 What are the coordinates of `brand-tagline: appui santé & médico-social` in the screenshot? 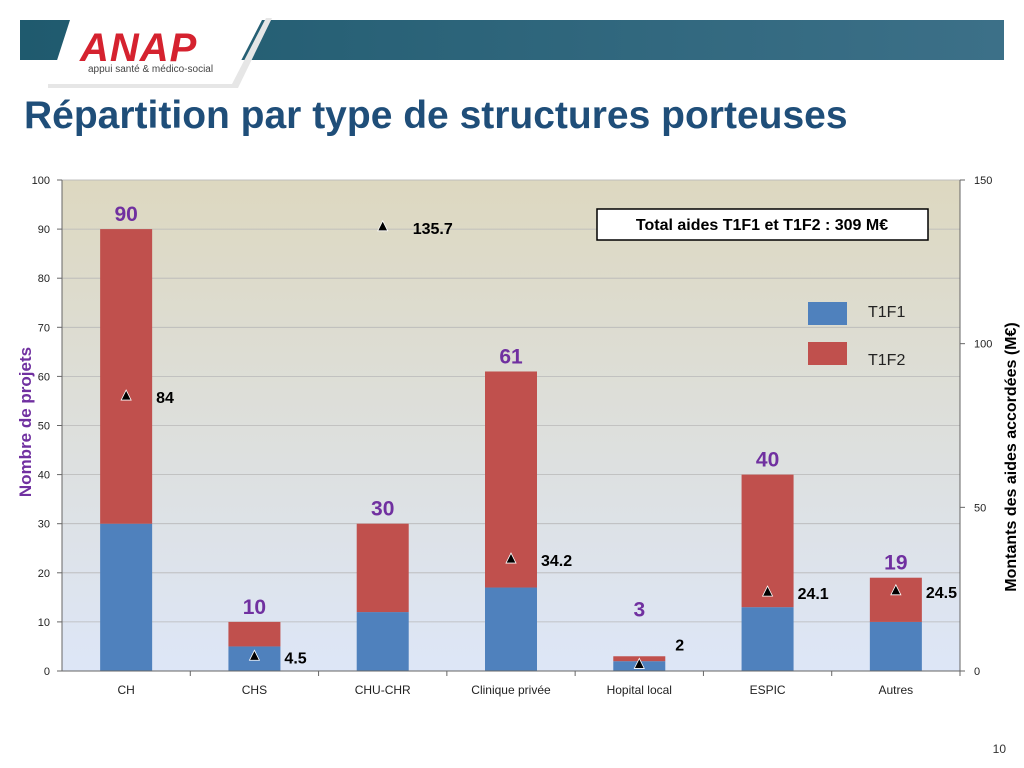 It's located at (151, 69).